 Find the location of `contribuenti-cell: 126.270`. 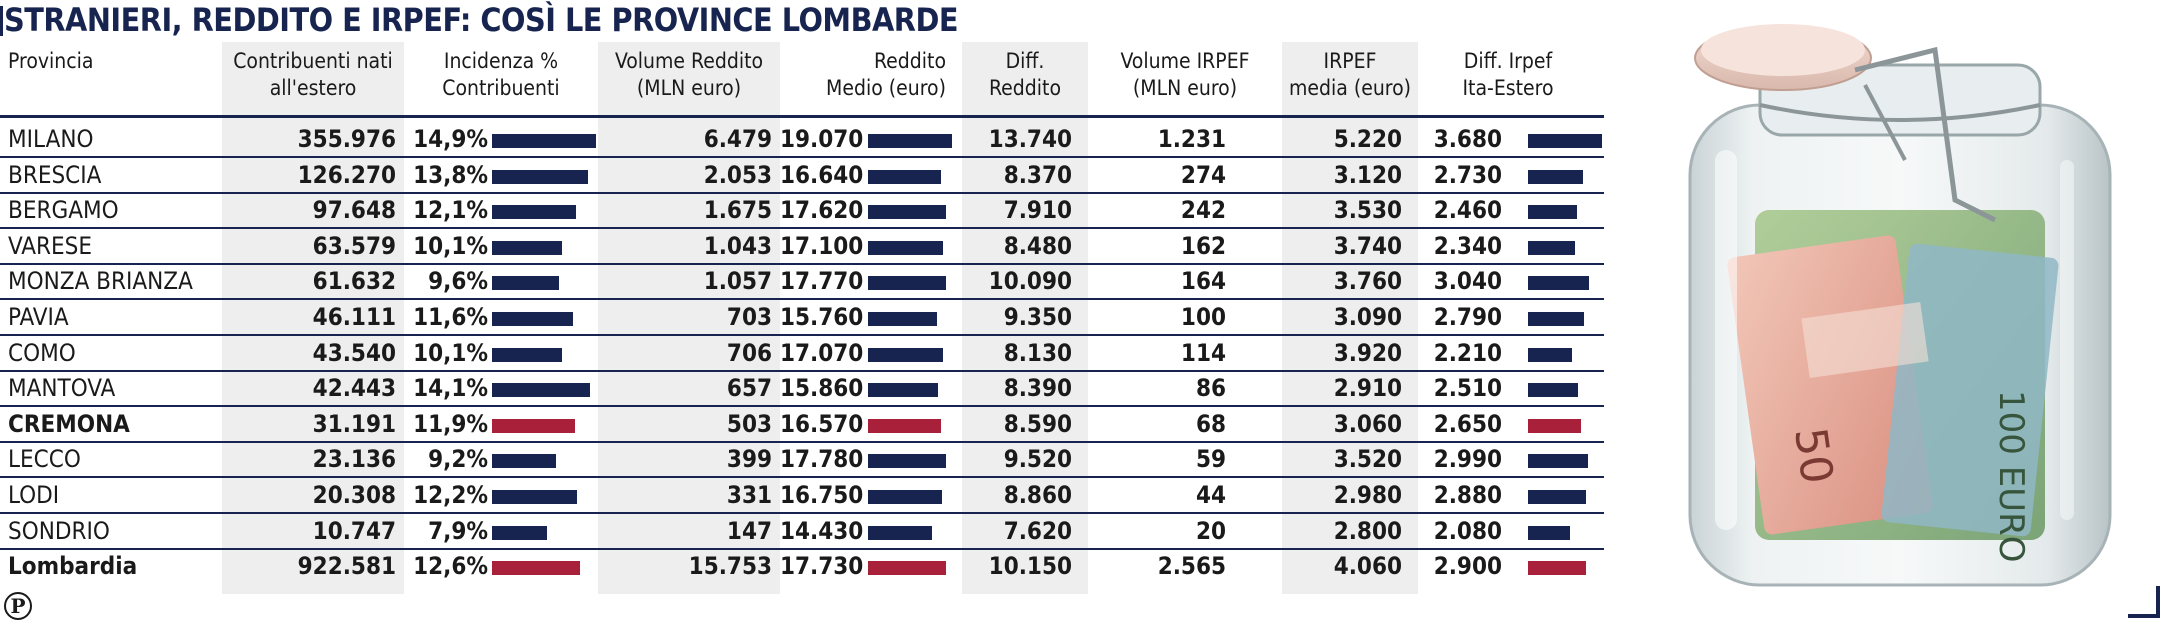

contribuenti-cell: 126.270 is located at coordinates (346, 174).